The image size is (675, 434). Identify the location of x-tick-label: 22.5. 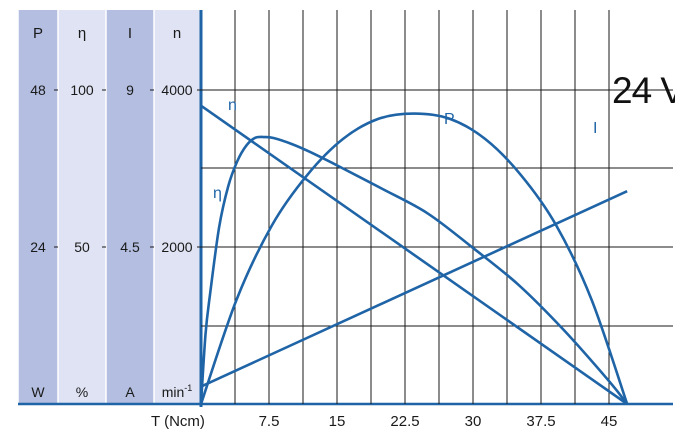
(404, 421).